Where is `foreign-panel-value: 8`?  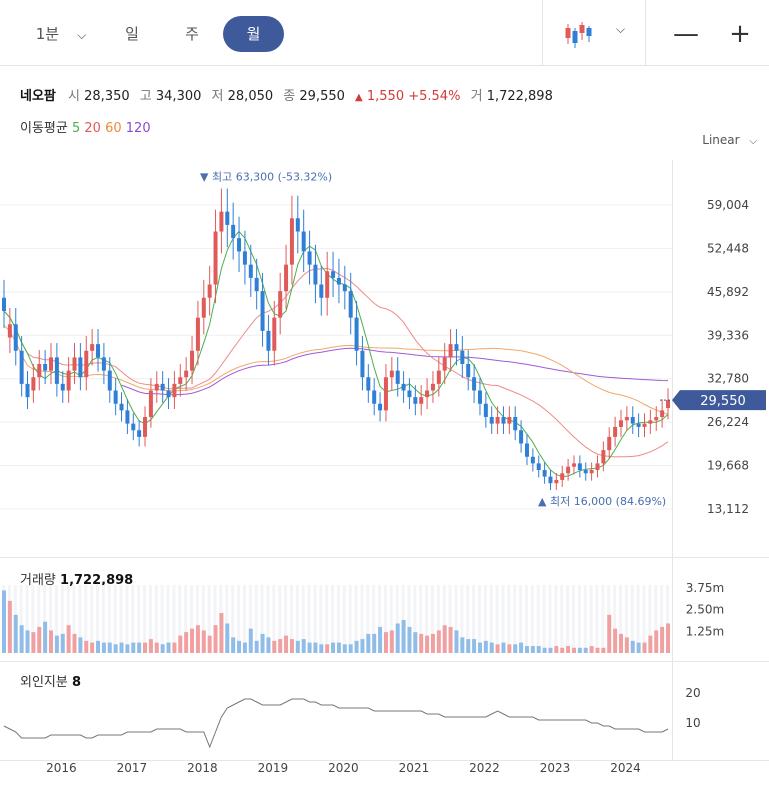 foreign-panel-value: 8 is located at coordinates (76, 682).